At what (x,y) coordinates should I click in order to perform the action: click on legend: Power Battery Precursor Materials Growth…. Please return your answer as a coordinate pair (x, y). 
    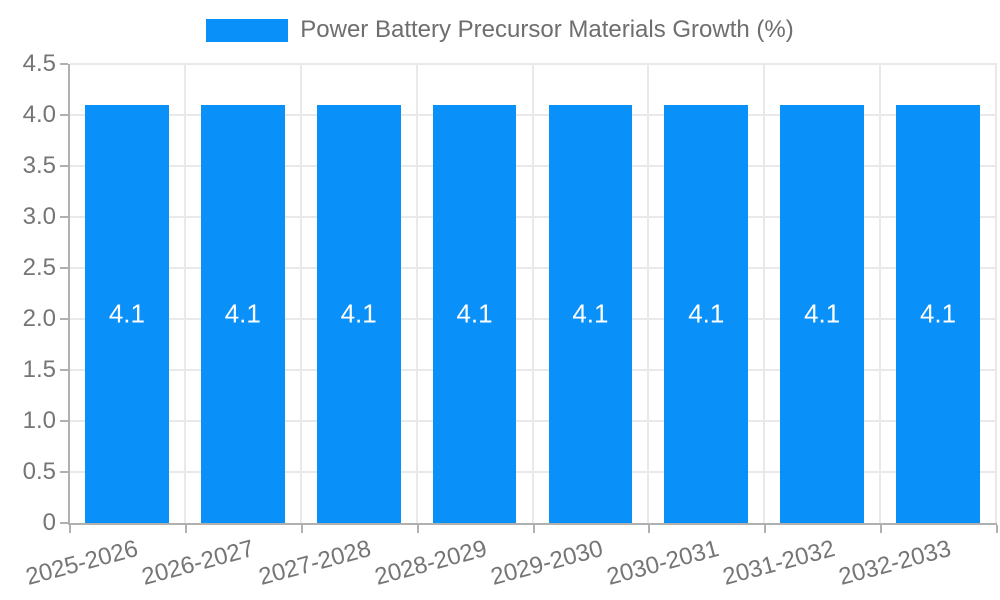
    Looking at the image, I should click on (500, 30).